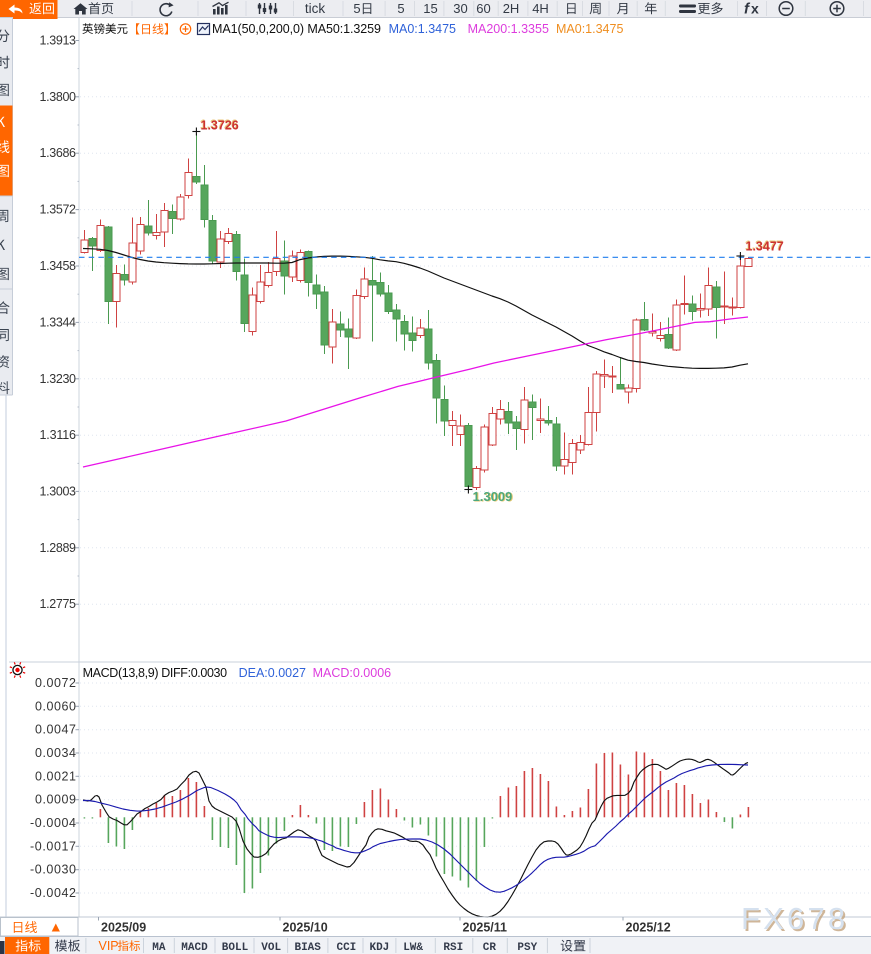  What do you see at coordinates (194, 948) in the screenshot?
I see `svg-text: MACD` at bounding box center [194, 948].